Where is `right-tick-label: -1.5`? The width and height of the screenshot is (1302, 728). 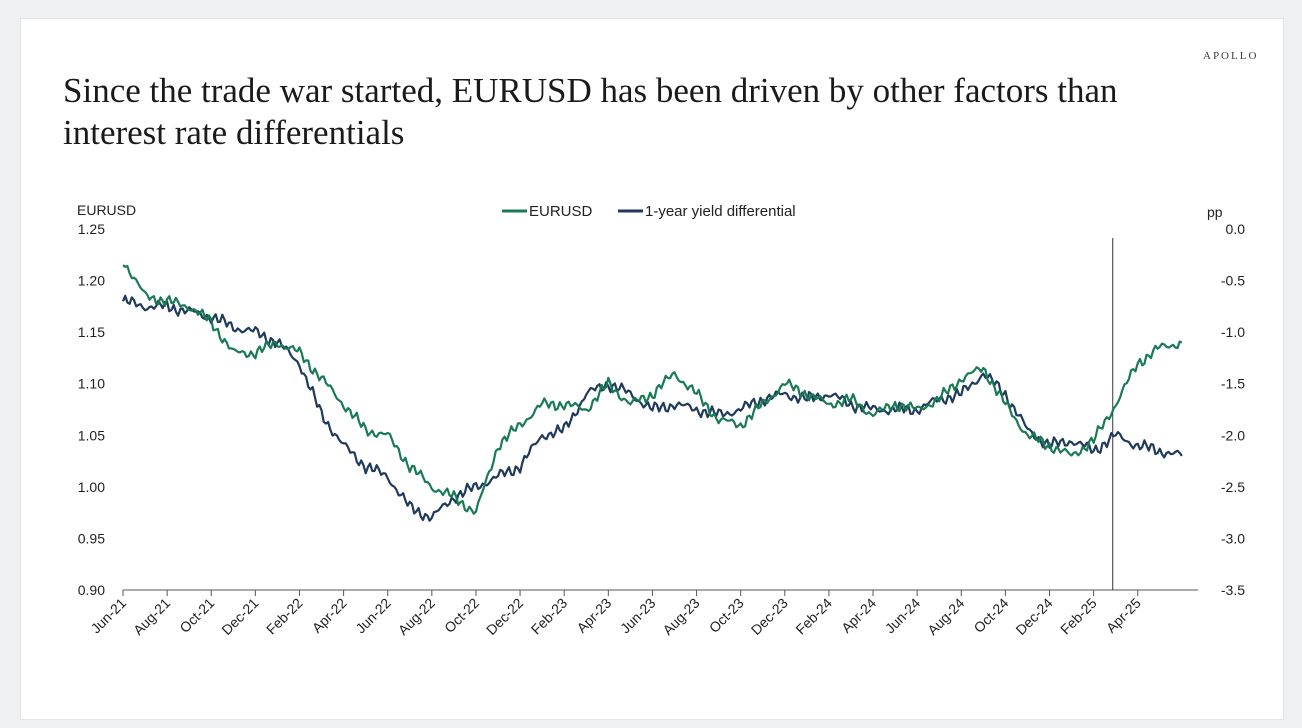 right-tick-label: -1.5 is located at coordinates (1233, 384).